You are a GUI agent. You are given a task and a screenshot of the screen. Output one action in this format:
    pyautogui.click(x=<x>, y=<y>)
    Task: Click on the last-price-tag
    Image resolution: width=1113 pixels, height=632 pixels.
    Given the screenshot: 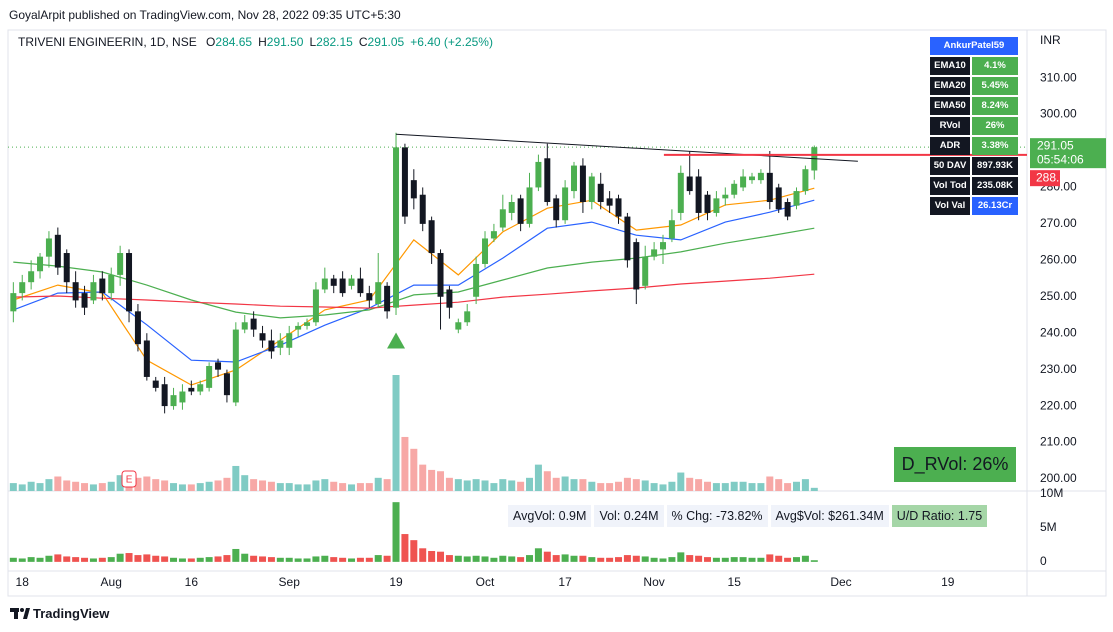 What is the action you would take?
    pyautogui.click(x=1068, y=153)
    